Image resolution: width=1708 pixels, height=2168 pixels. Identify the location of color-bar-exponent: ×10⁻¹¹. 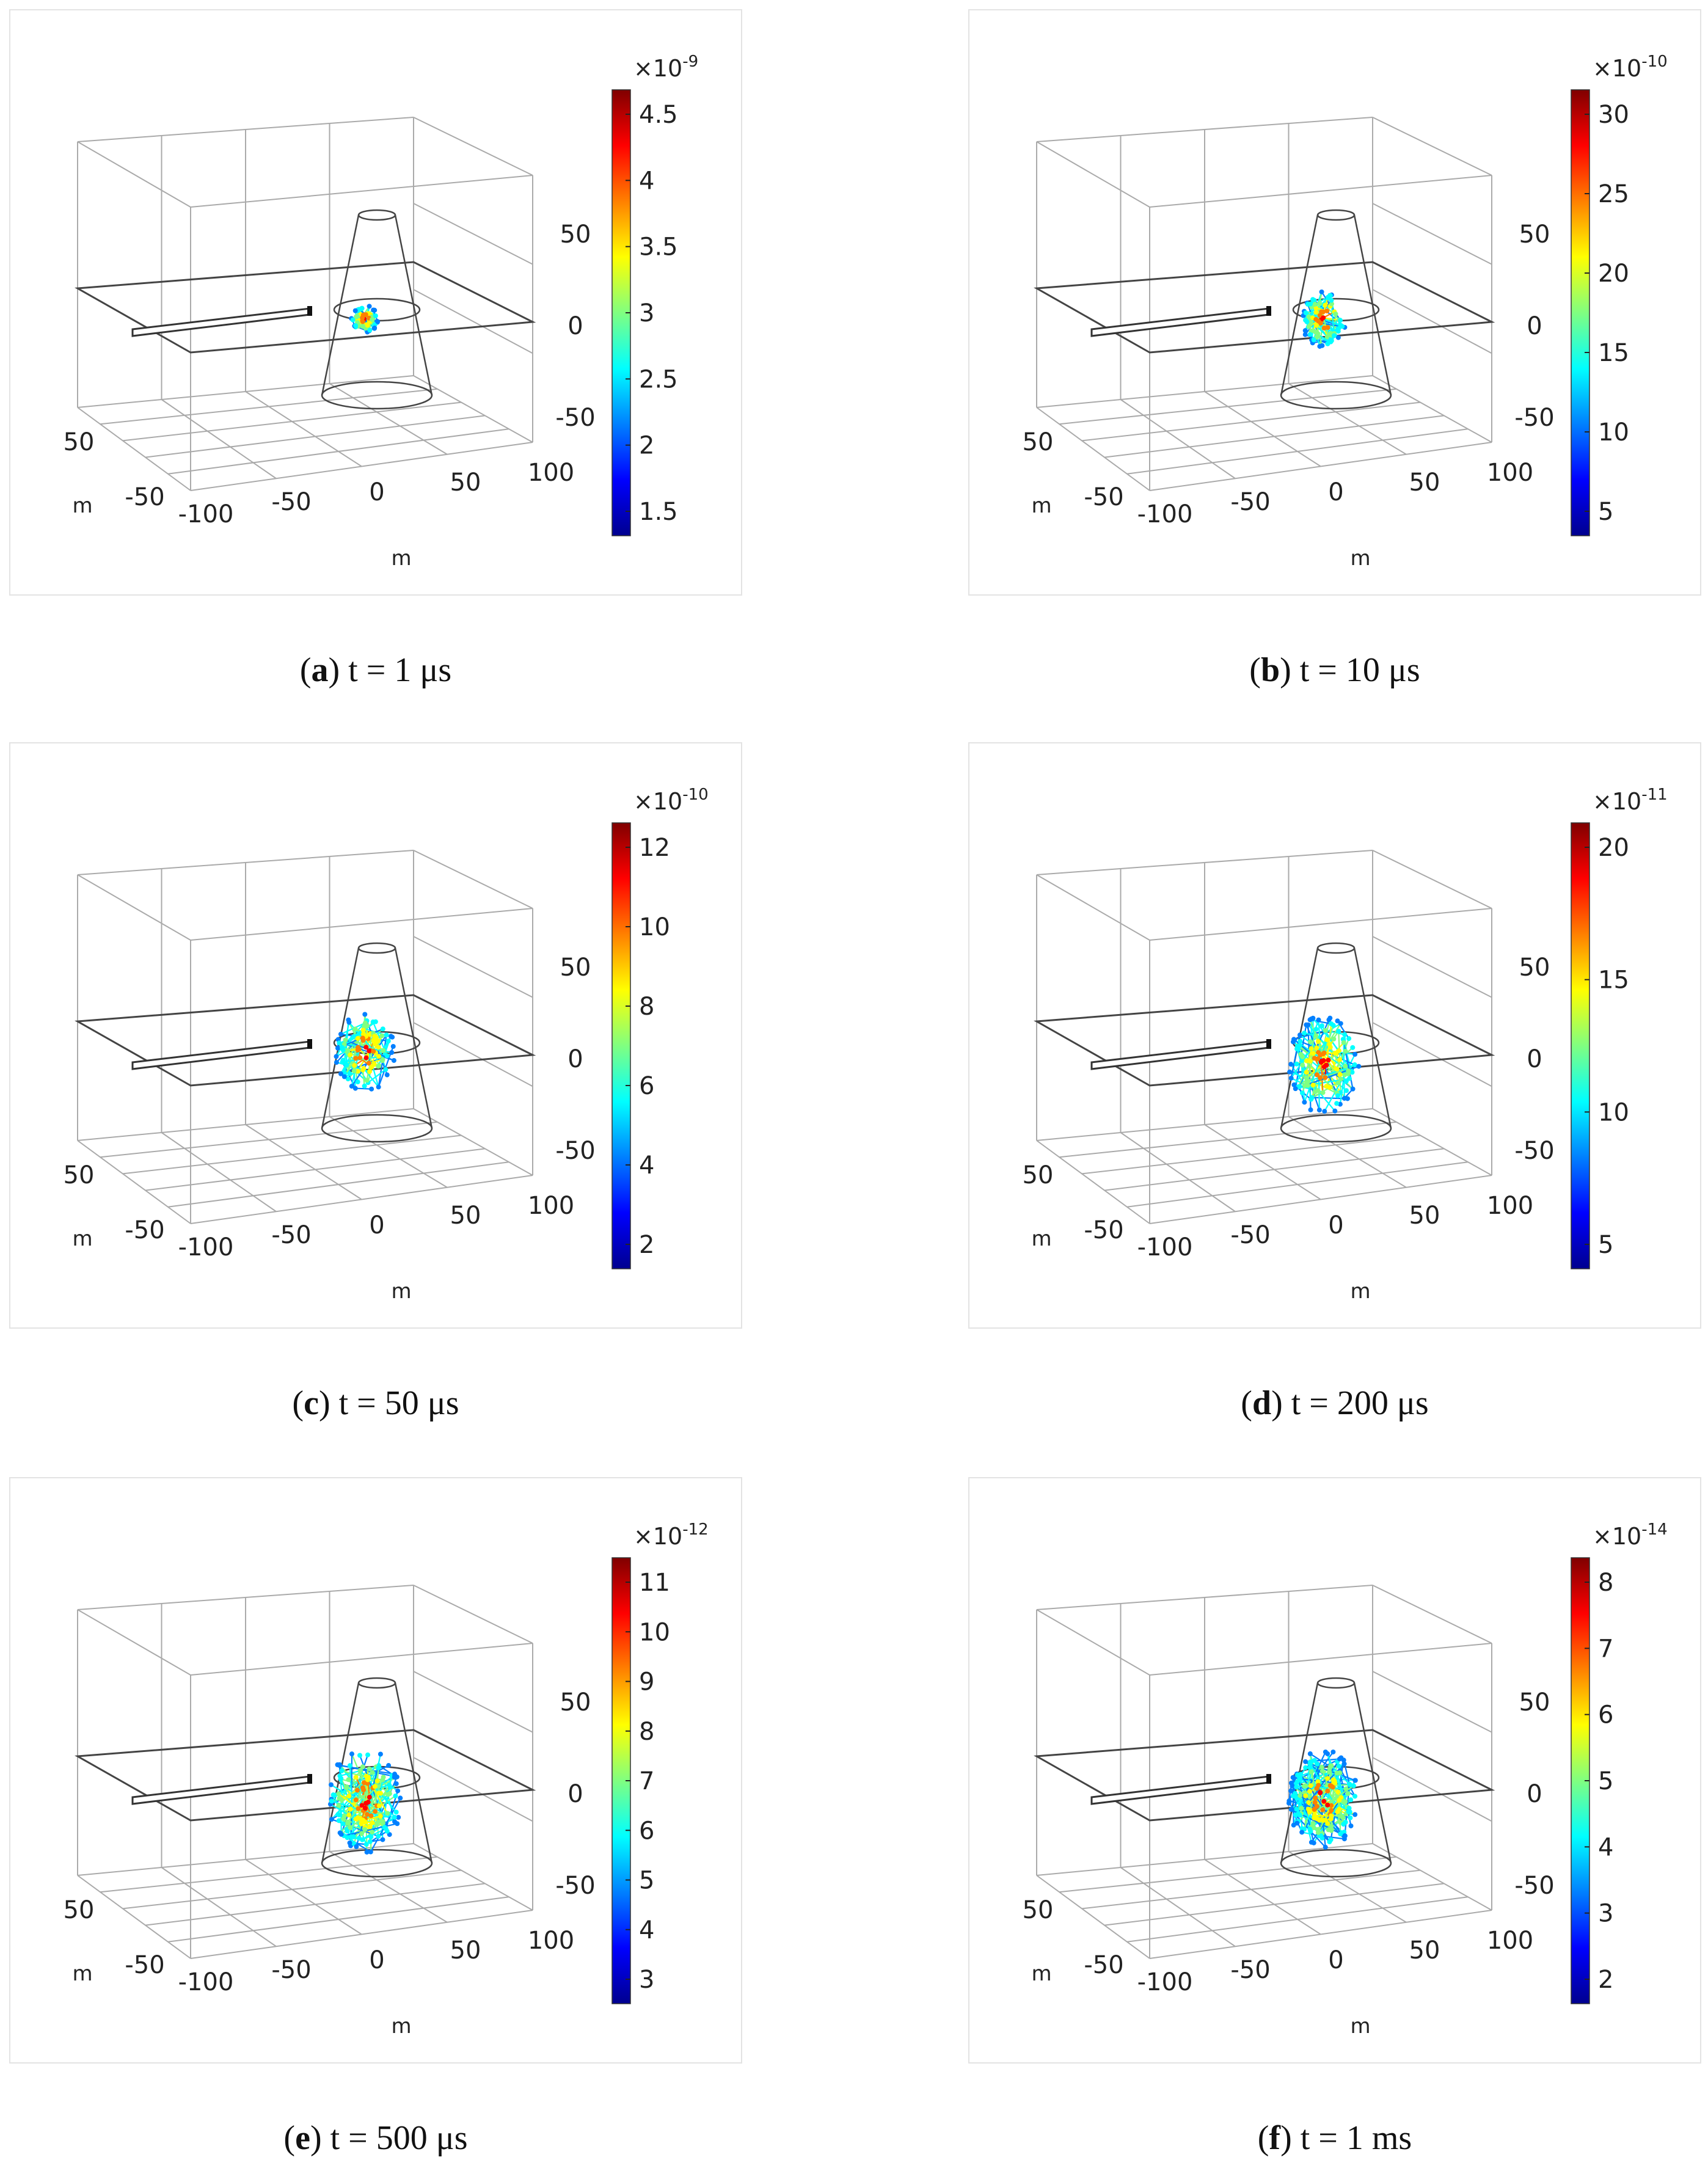
(1630, 800).